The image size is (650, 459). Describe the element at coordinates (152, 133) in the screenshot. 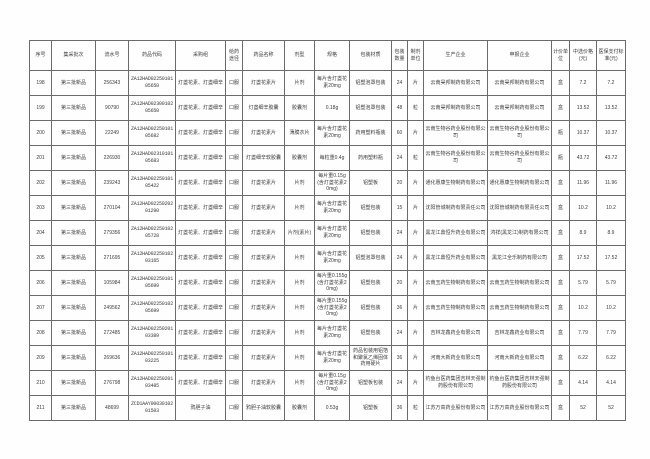

I see `cell-drug-code: ZA12HAD0225010105682` at that location.